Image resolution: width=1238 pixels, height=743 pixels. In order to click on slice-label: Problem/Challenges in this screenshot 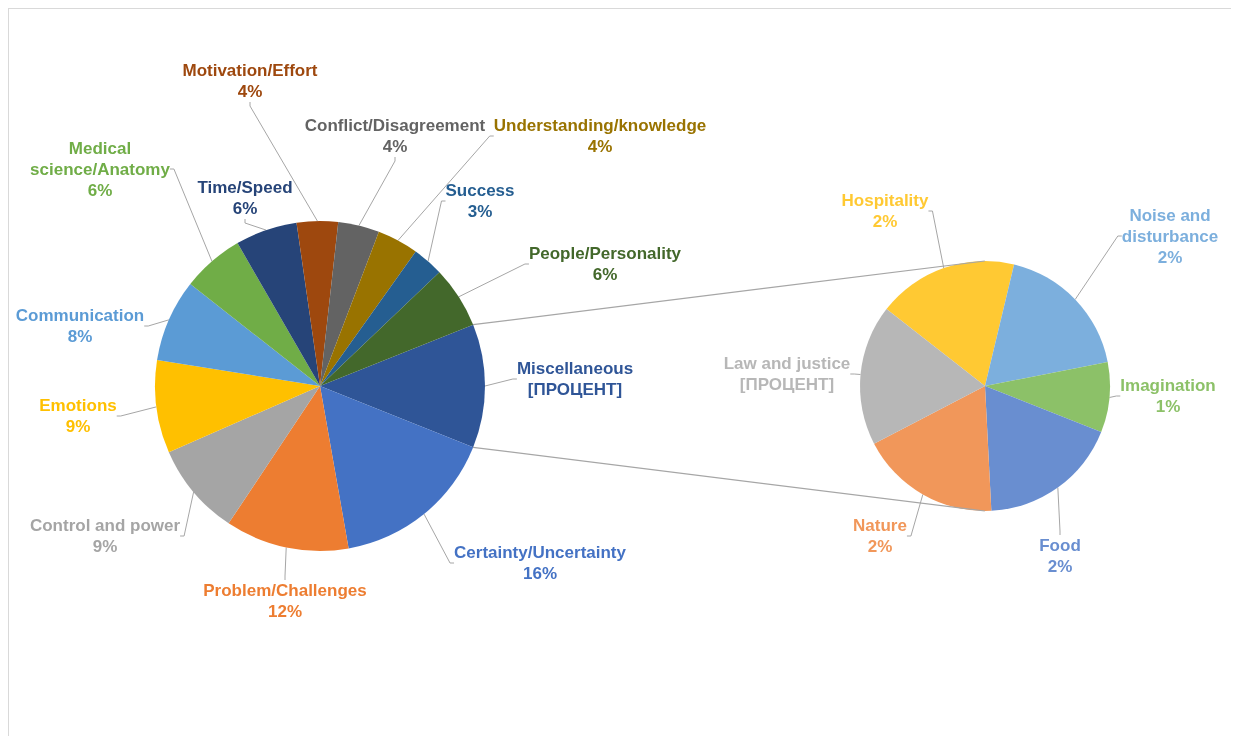, I will do `click(285, 590)`.